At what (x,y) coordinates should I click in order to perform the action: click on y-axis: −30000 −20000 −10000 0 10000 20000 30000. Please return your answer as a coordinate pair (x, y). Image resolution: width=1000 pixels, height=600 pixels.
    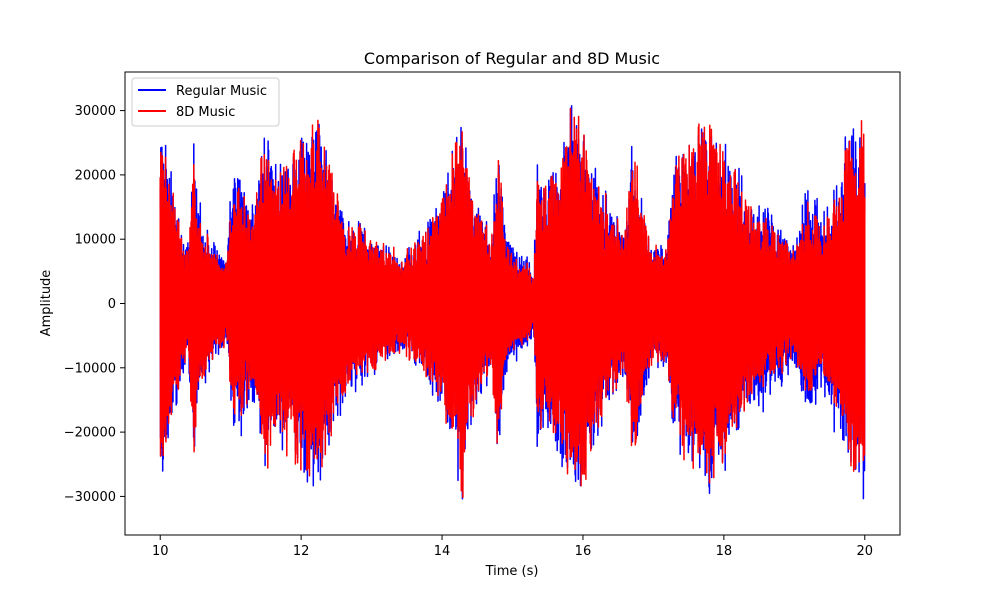
    Looking at the image, I should click on (94, 304).